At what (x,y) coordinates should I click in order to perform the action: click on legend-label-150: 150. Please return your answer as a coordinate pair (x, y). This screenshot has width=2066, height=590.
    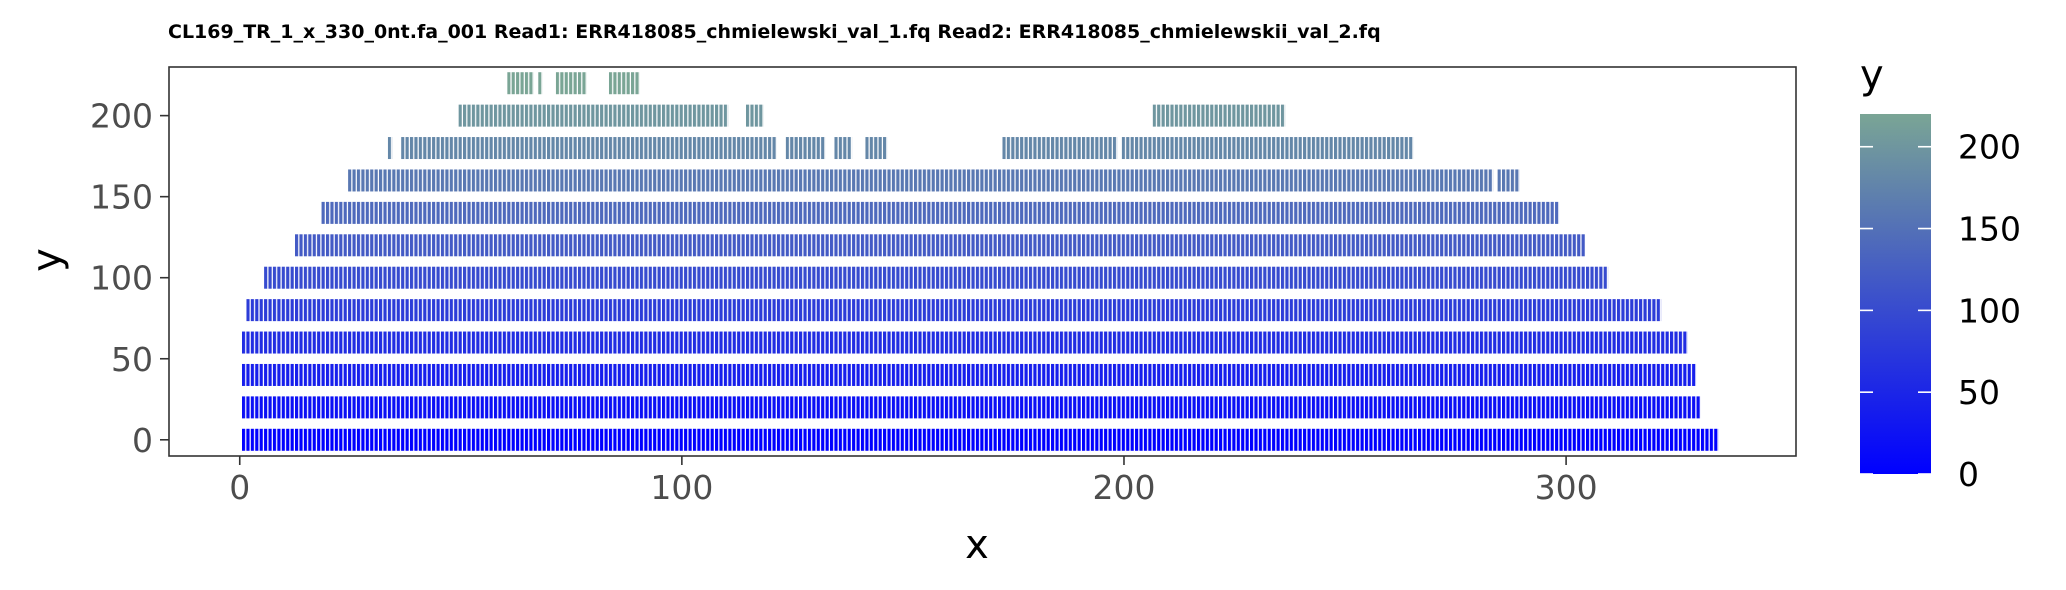
    Looking at the image, I should click on (1989, 229).